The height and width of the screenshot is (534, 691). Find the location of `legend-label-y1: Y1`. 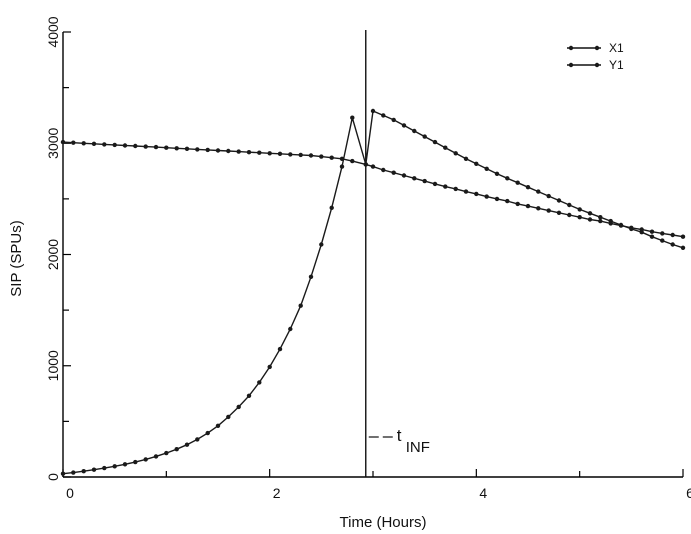

legend-label-y1: Y1 is located at coordinates (616, 65).